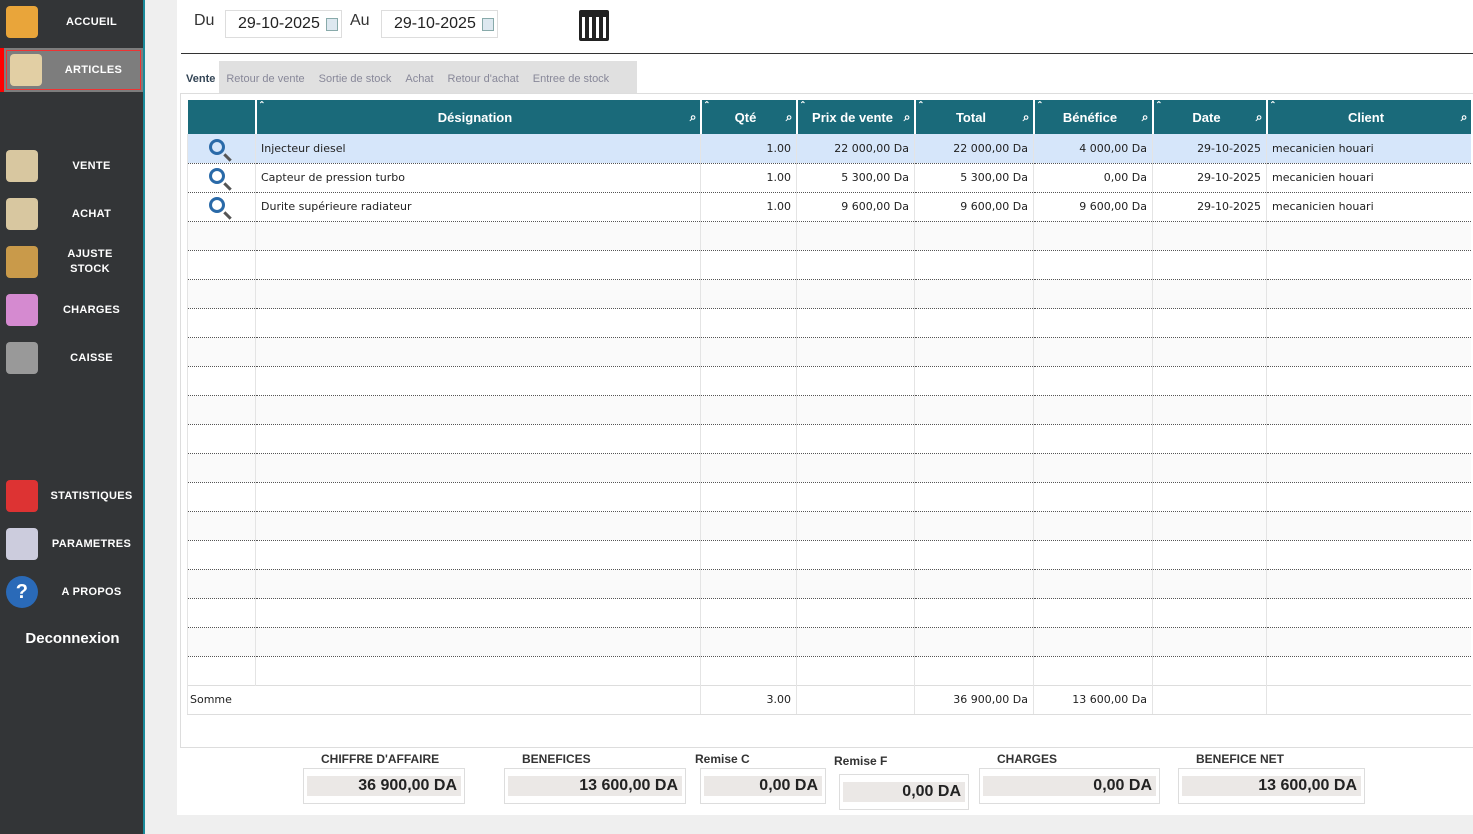 This screenshot has width=1473, height=834. I want to click on sum-cell, so click(478, 699).